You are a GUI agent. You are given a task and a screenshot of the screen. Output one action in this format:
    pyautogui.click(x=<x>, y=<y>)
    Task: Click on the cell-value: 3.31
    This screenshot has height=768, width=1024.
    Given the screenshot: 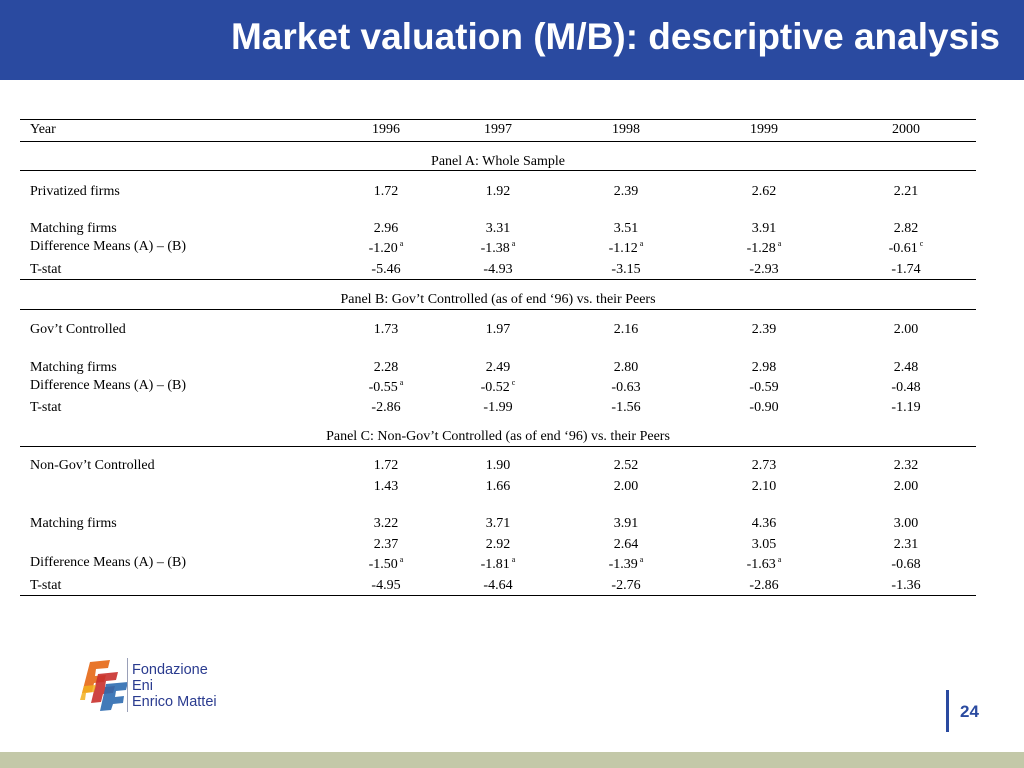 What is the action you would take?
    pyautogui.click(x=498, y=228)
    